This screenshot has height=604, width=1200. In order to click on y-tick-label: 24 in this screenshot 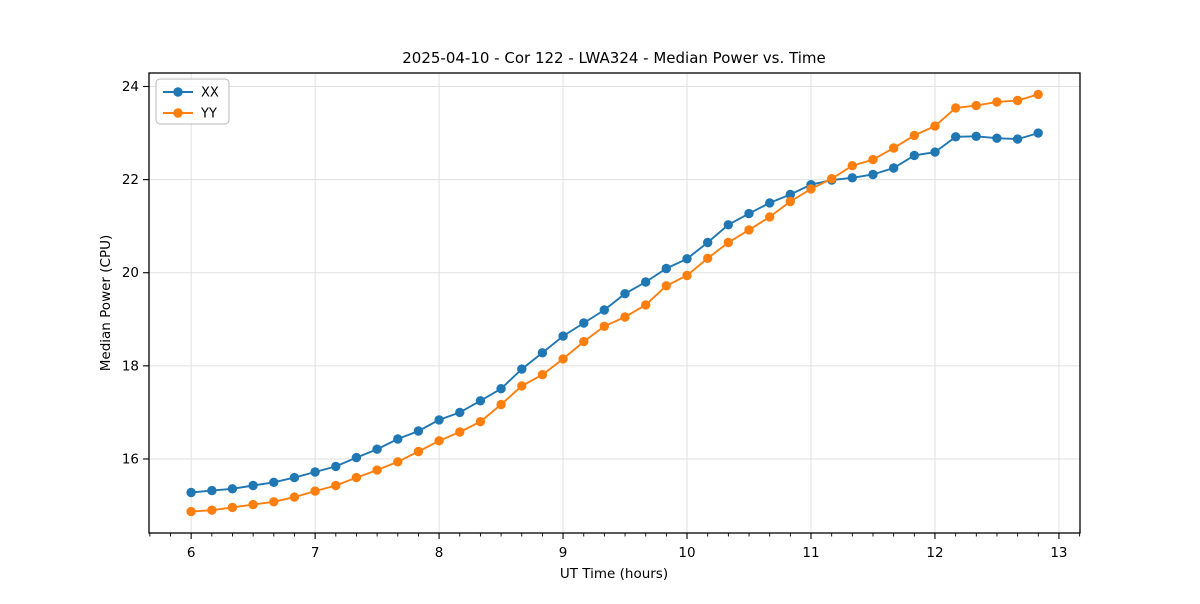, I will do `click(130, 87)`.